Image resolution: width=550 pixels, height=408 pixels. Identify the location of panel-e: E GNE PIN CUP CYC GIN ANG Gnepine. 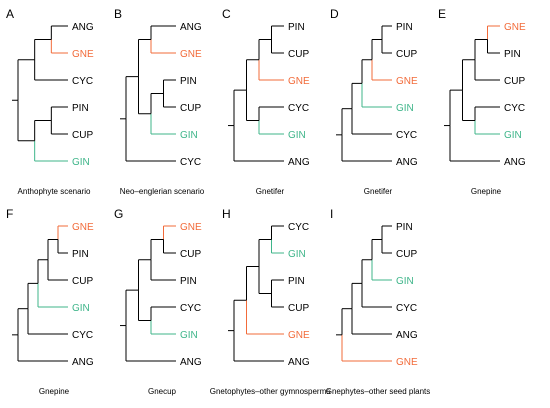
(482, 101).